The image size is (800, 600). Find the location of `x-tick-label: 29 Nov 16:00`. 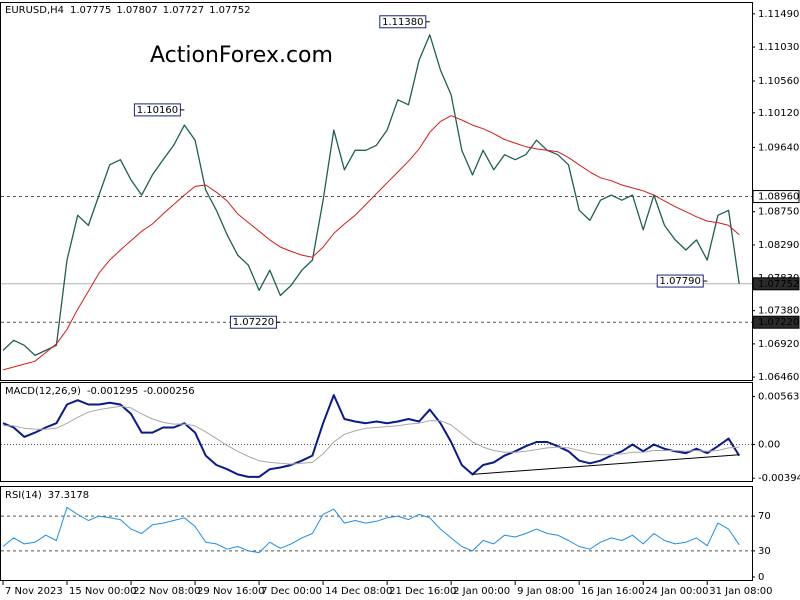

x-tick-label: 29 Nov 16:00 is located at coordinates (230, 591).